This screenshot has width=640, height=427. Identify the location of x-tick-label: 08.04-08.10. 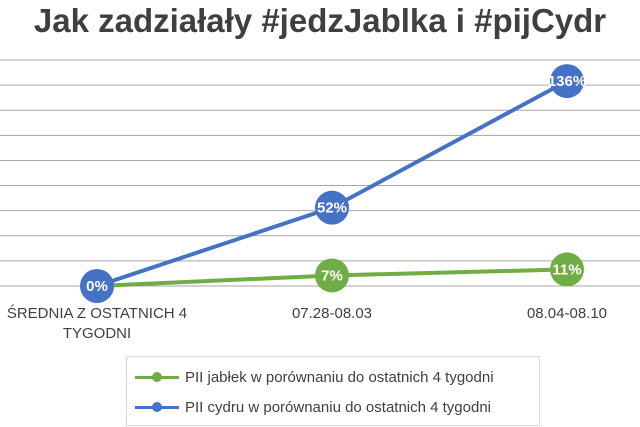
(567, 313).